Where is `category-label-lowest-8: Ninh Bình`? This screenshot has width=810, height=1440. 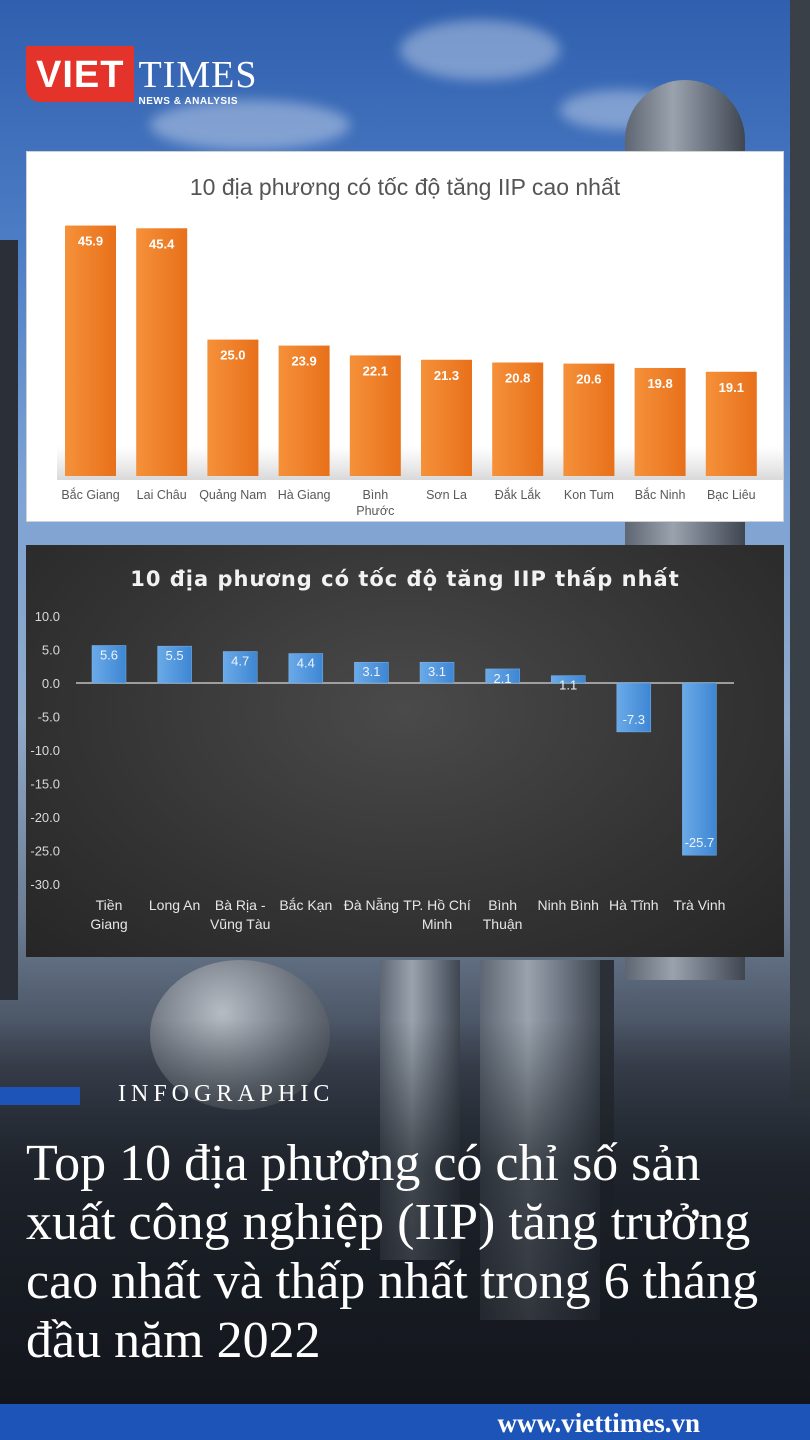 category-label-lowest-8: Ninh Bình is located at coordinates (567, 905).